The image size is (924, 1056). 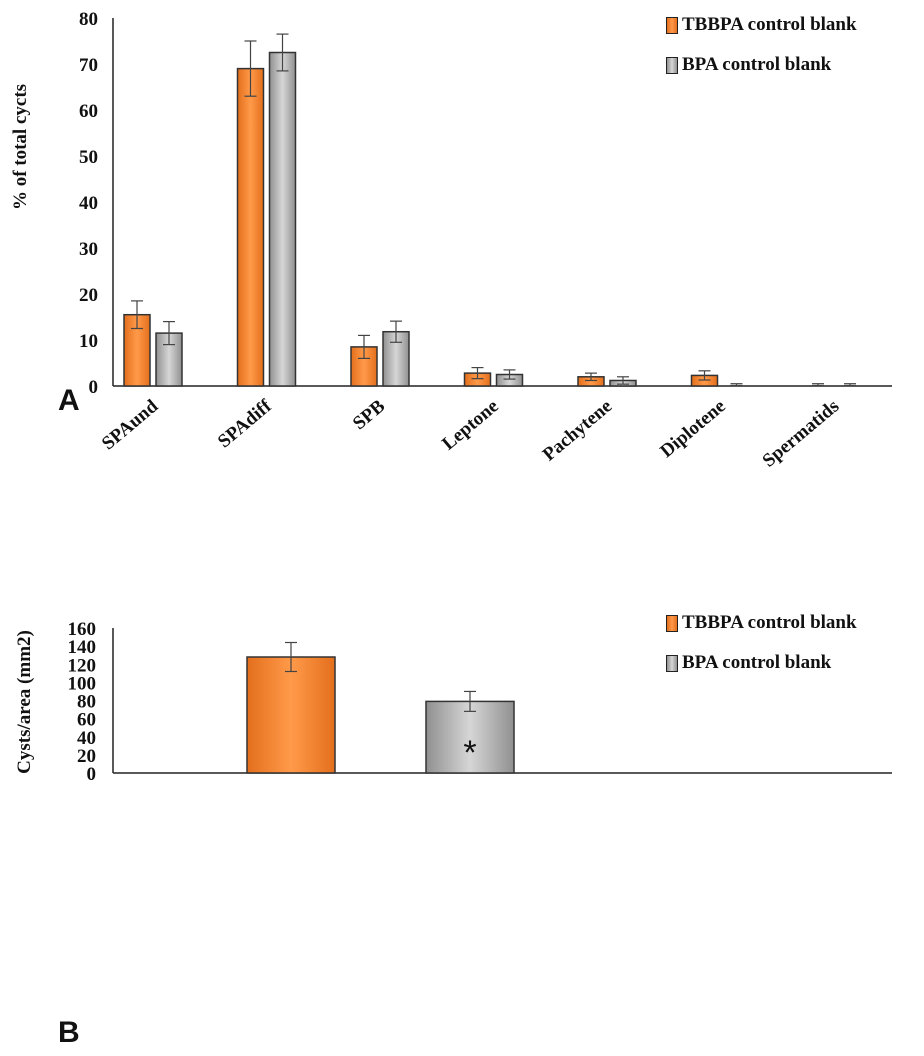 I want to click on y-tick-label: 70, so click(x=88, y=65).